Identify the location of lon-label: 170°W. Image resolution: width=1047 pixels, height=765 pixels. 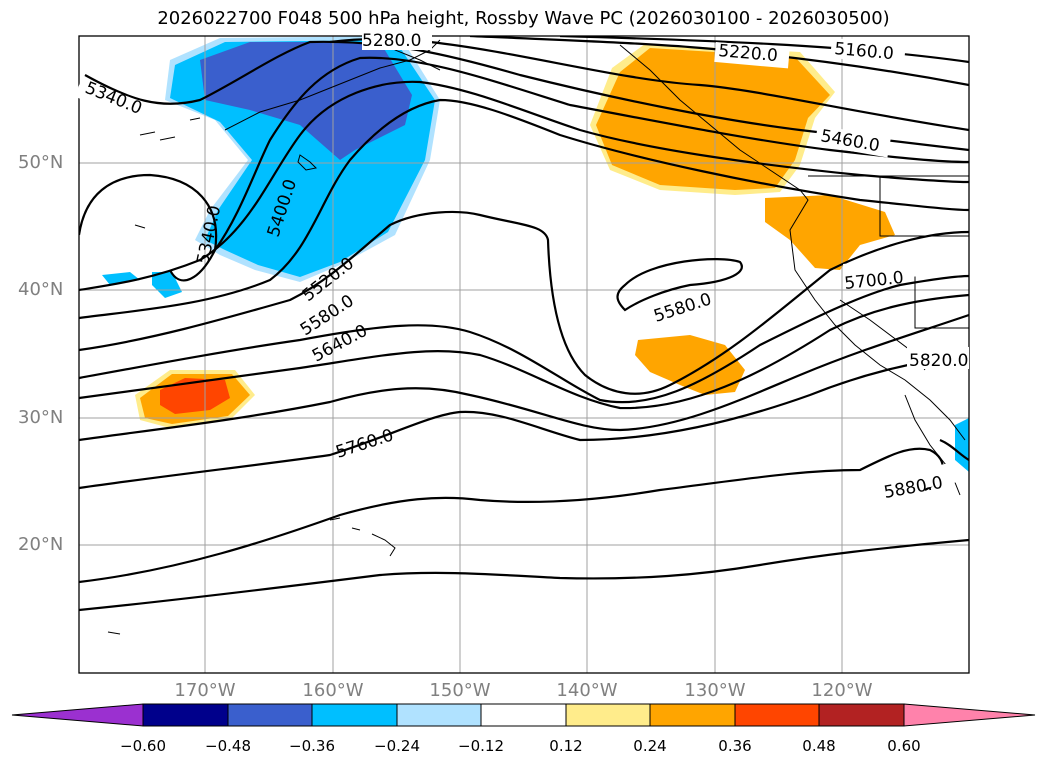
(205, 690).